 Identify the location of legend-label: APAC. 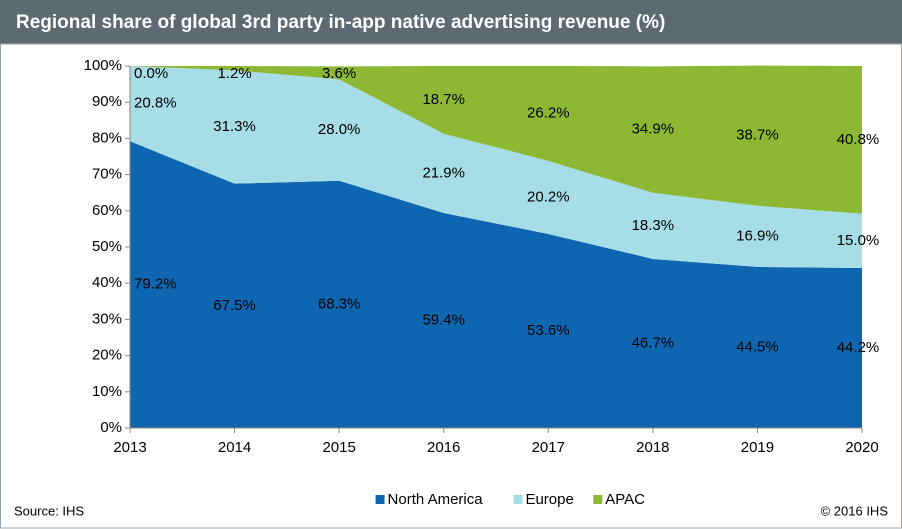
(625, 499).